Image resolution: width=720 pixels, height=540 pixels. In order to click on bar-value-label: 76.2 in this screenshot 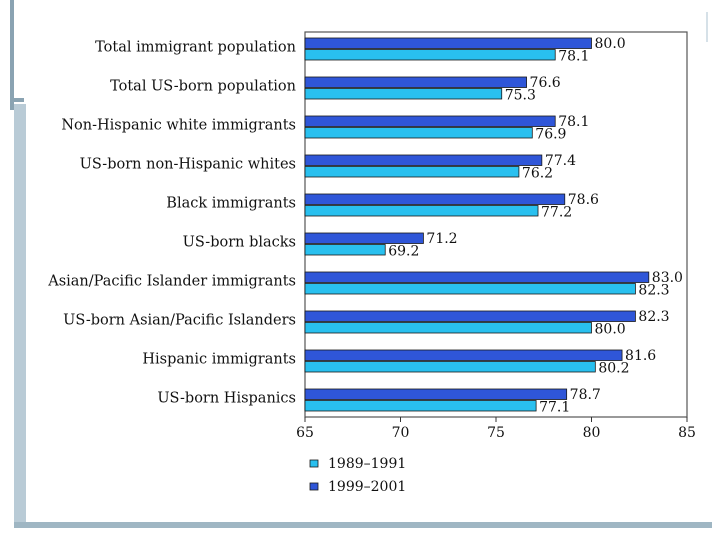, I will do `click(537, 174)`.